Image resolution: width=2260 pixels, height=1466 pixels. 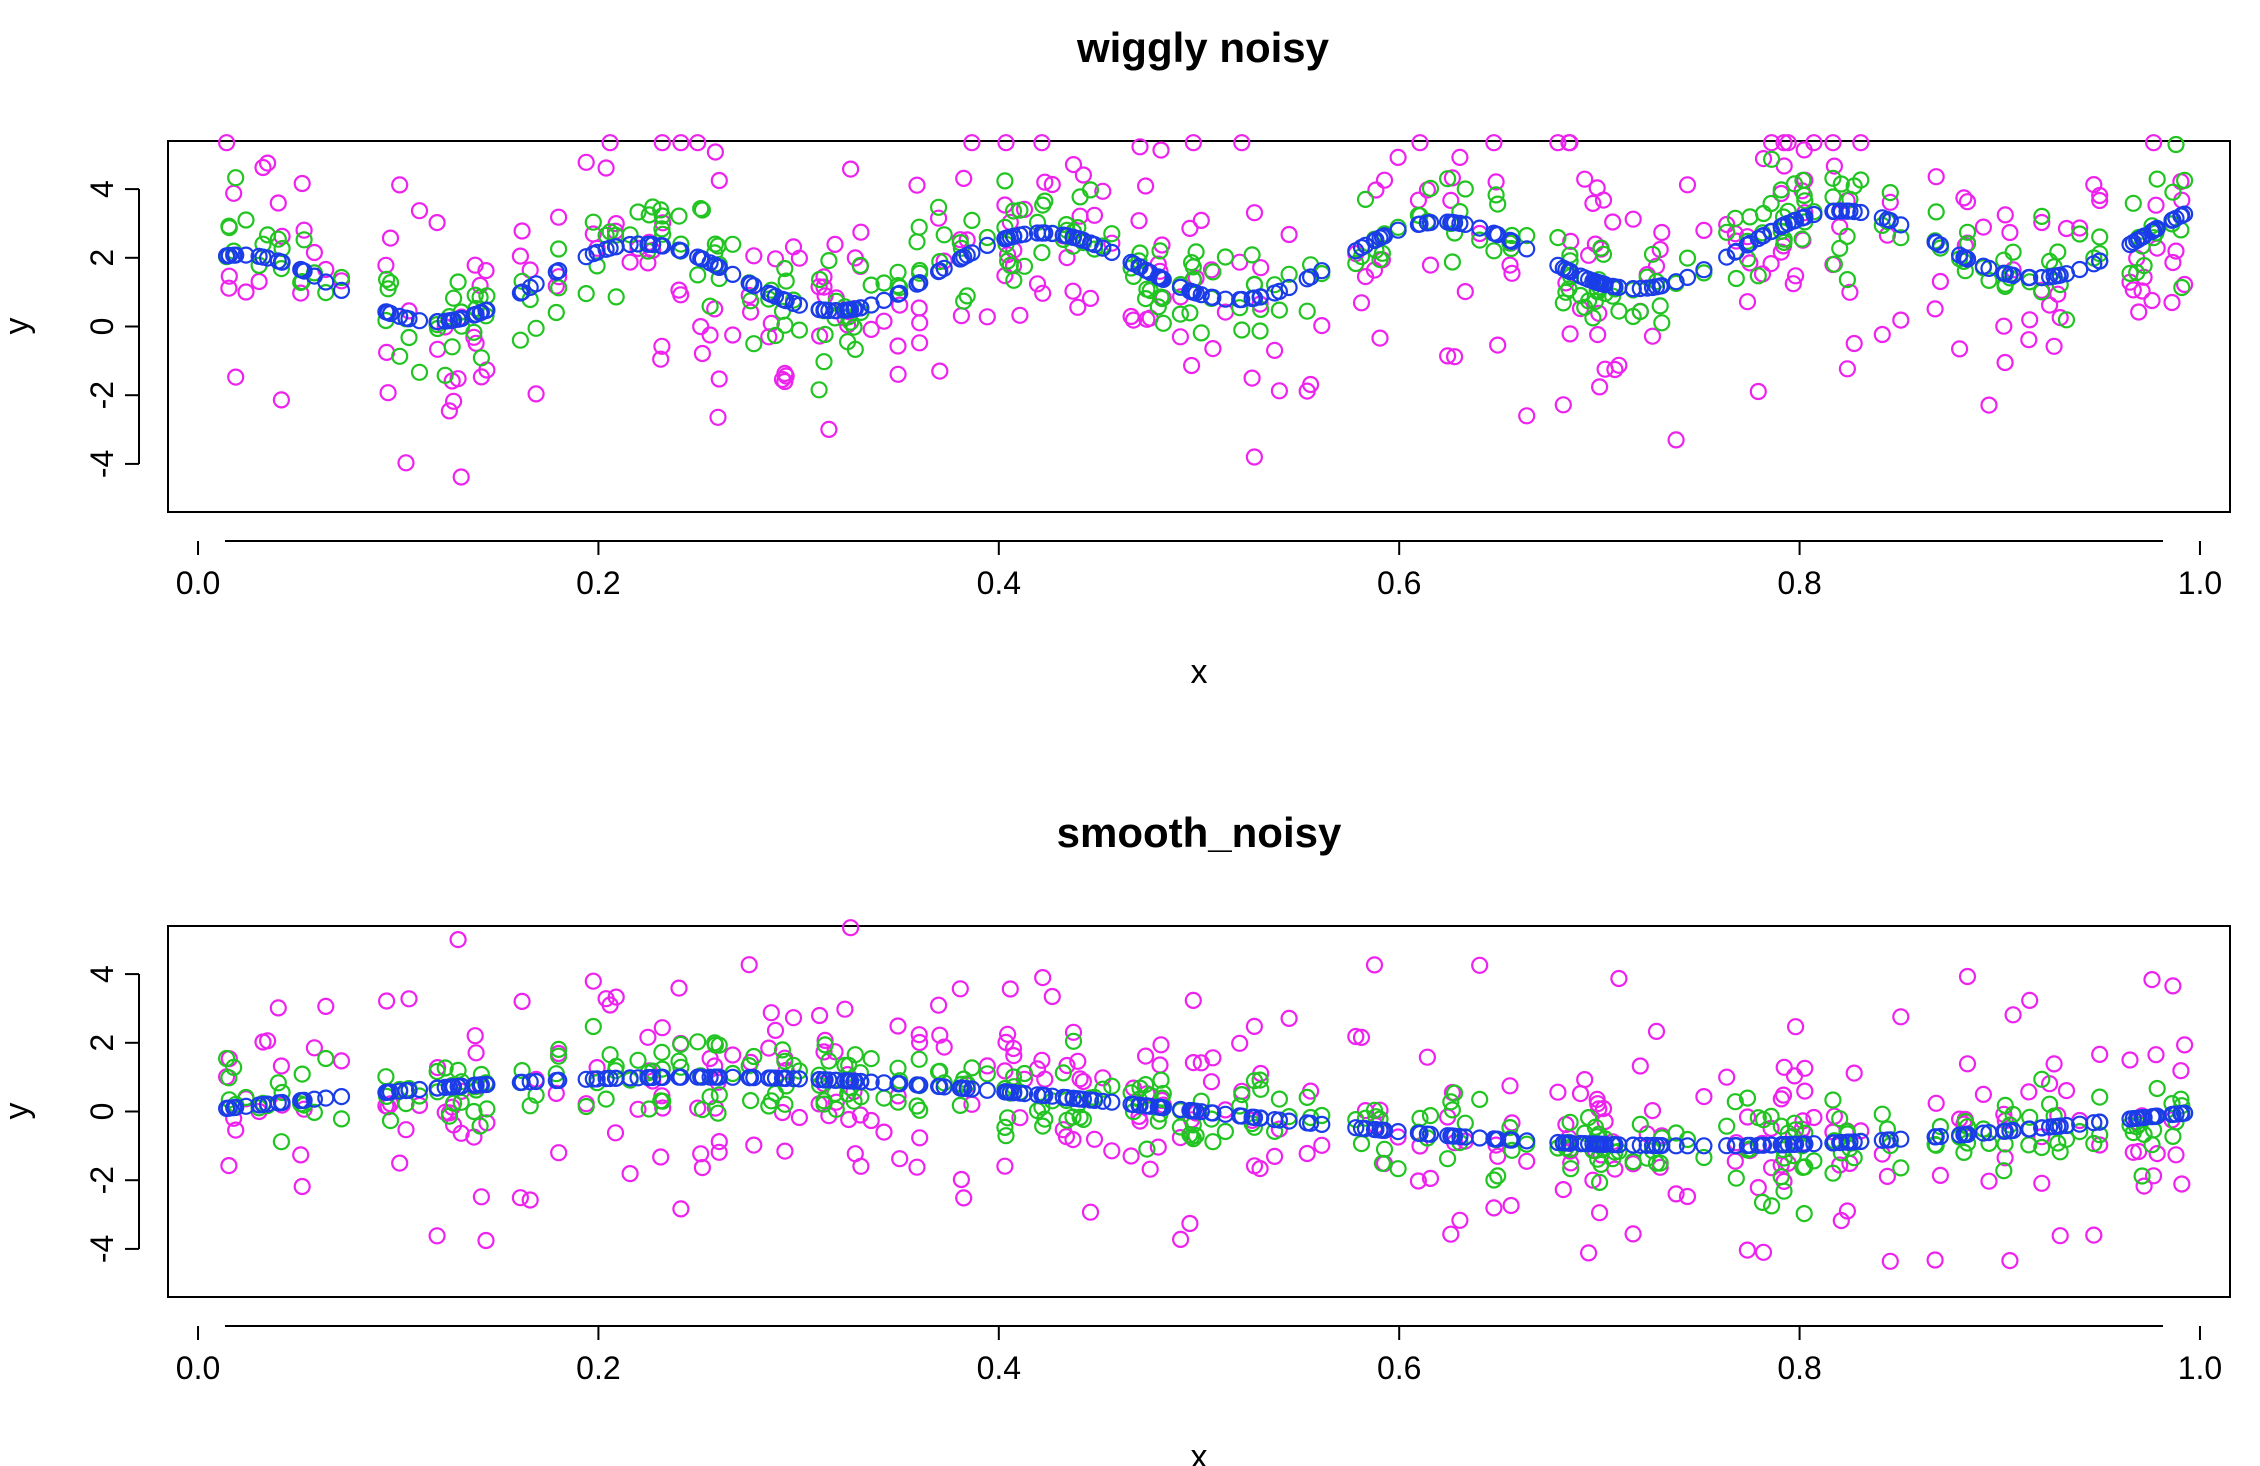 I want to click on x-tick-label: 0.2, so click(x=598, y=1368).